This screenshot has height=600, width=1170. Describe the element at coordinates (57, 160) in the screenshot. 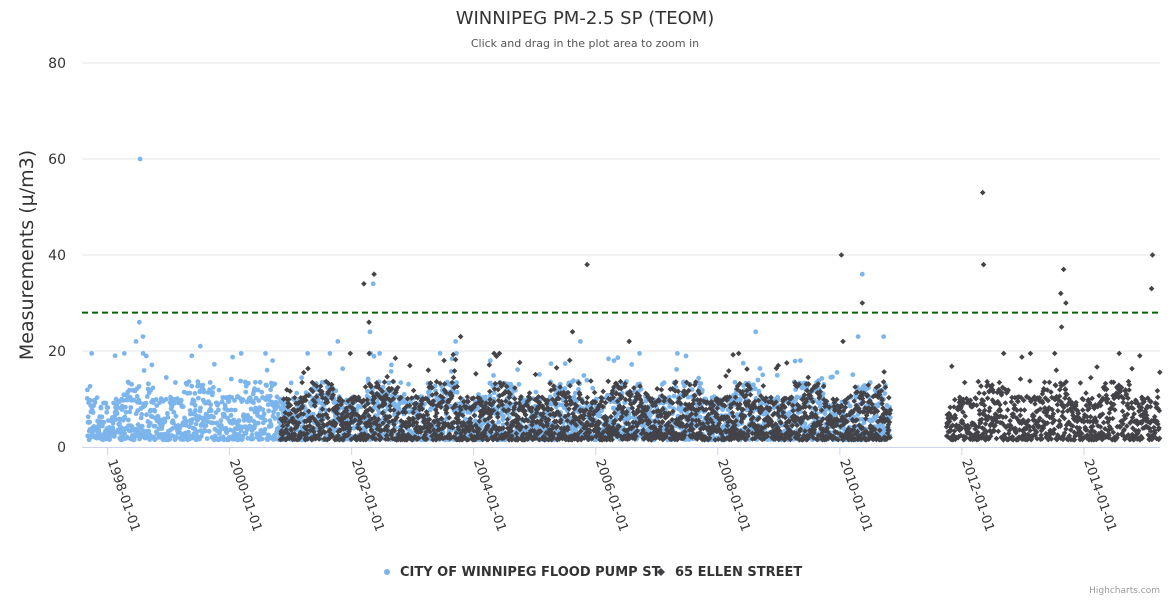

I see `y-tick-label: 60` at that location.